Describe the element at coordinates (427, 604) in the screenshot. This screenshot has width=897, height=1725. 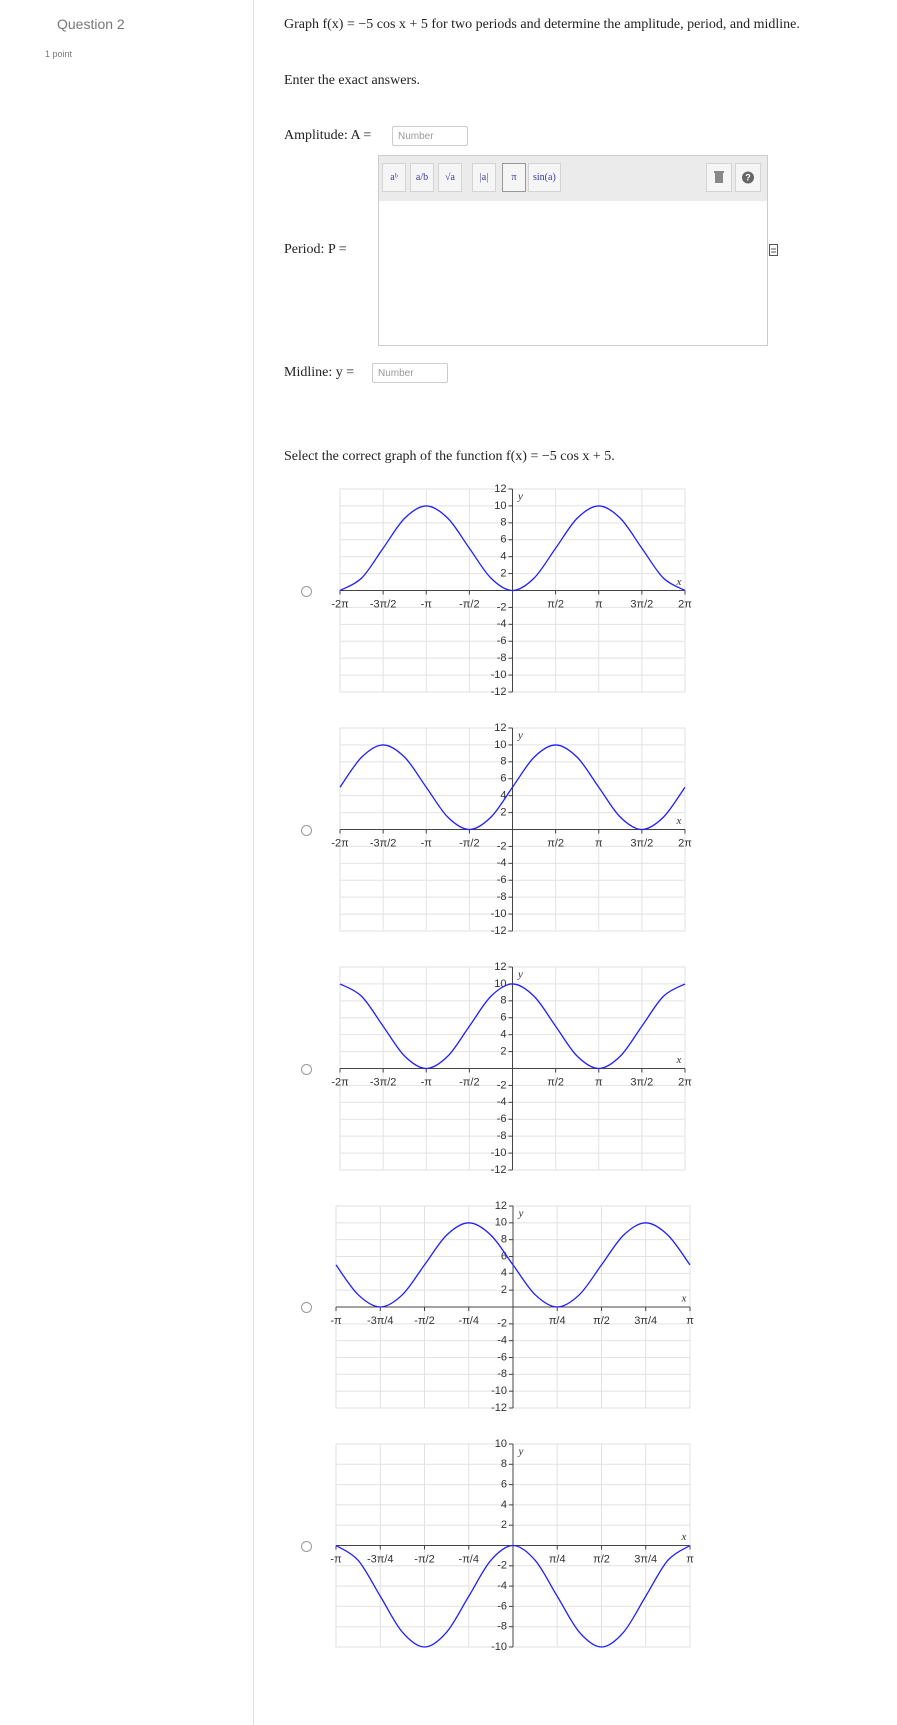
I see `x-tick-label: -π` at that location.